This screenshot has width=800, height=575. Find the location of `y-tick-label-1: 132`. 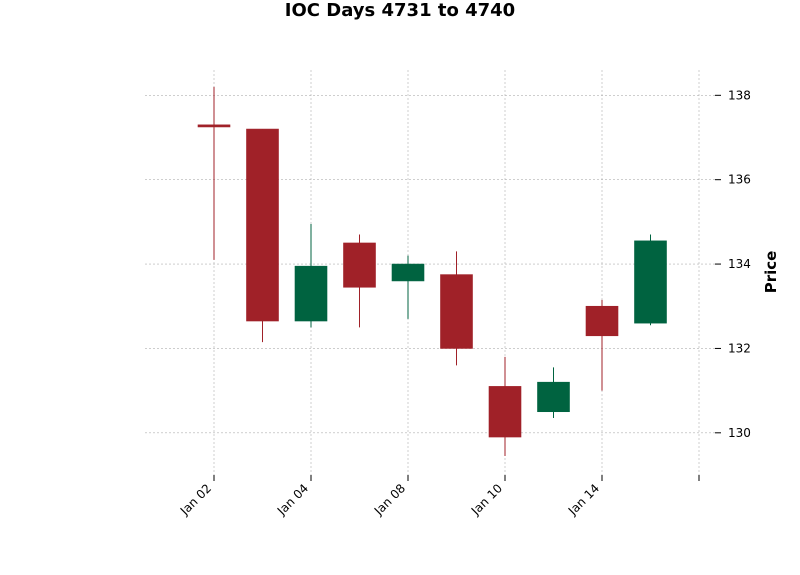

y-tick-label-1: 132 is located at coordinates (739, 348).